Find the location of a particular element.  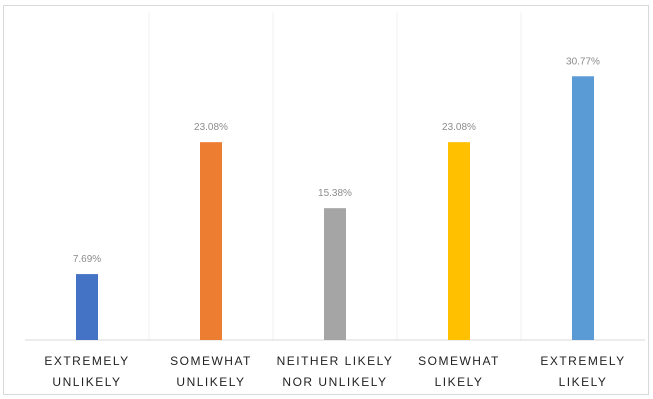

data-label-1: 7.69% is located at coordinates (87, 259).